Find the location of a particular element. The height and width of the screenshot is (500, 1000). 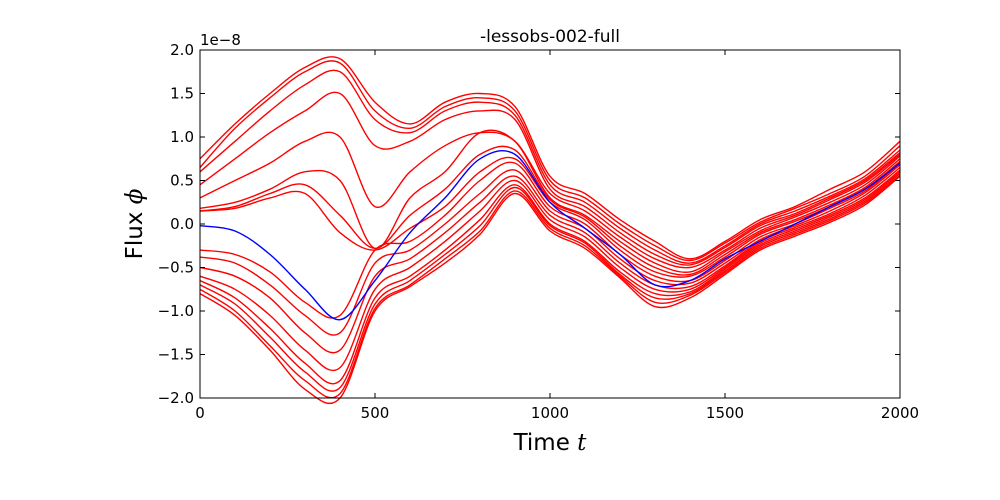

x-tick-label: 2000 is located at coordinates (900, 413).